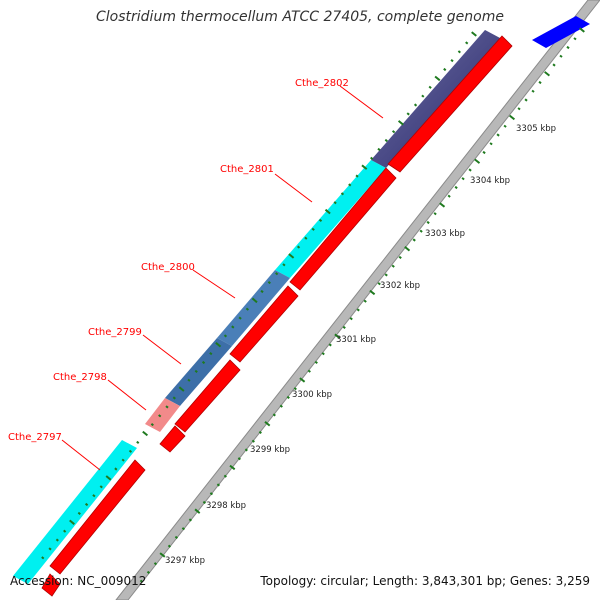  Describe the element at coordinates (80, 377) in the screenshot. I see `gene-label-cthe-2798: Cthe_2798` at that location.